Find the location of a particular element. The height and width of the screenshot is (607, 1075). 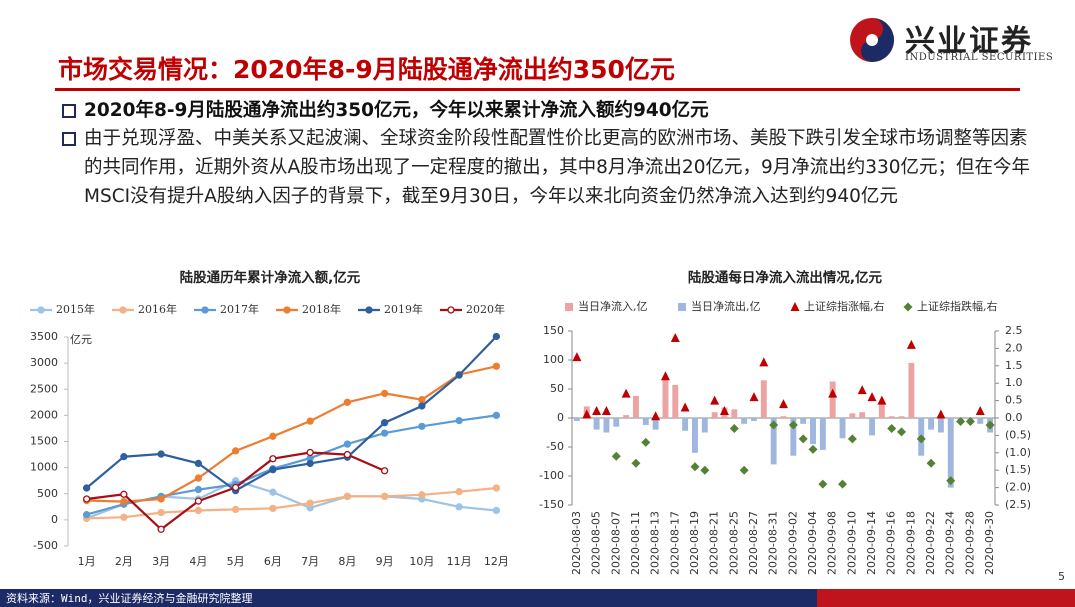

legend-label: 上证综指涨幅,右 is located at coordinates (844, 306).